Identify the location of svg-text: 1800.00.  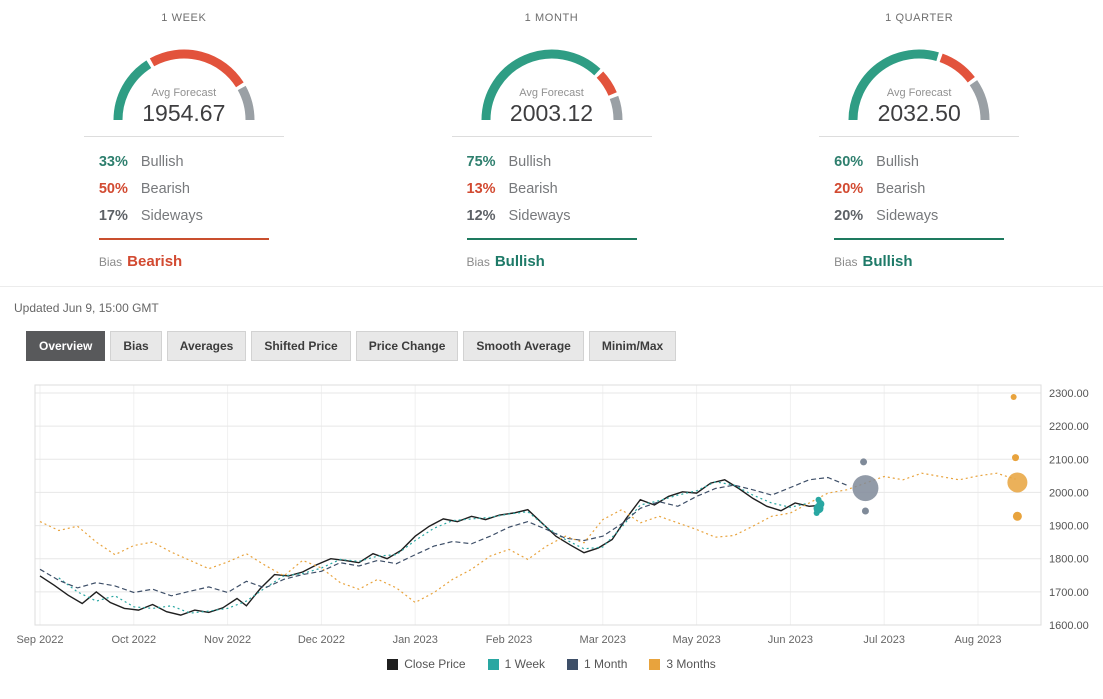
(1069, 560).